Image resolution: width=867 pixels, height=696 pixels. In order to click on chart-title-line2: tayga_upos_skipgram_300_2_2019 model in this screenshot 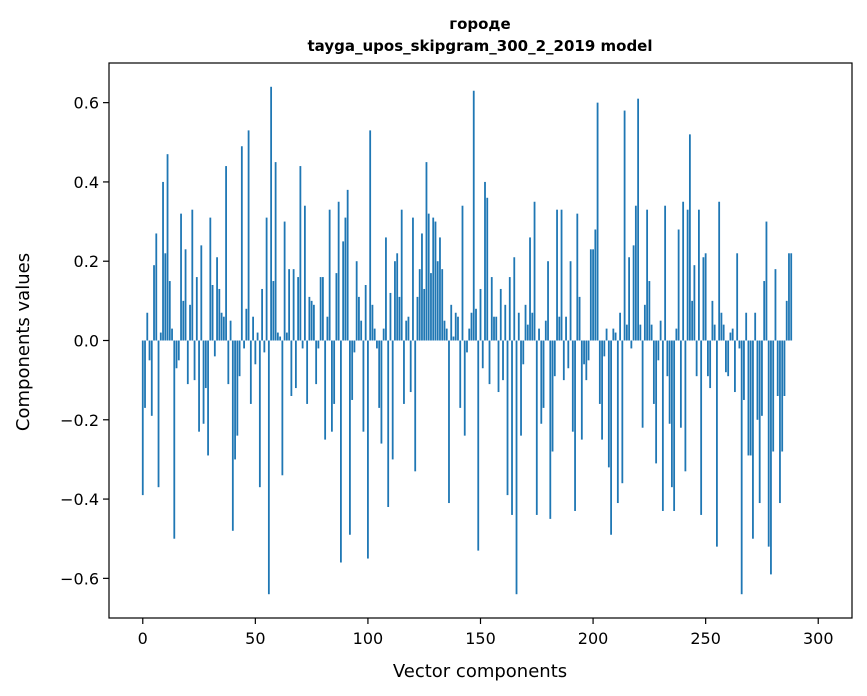, I will do `click(480, 46)`.